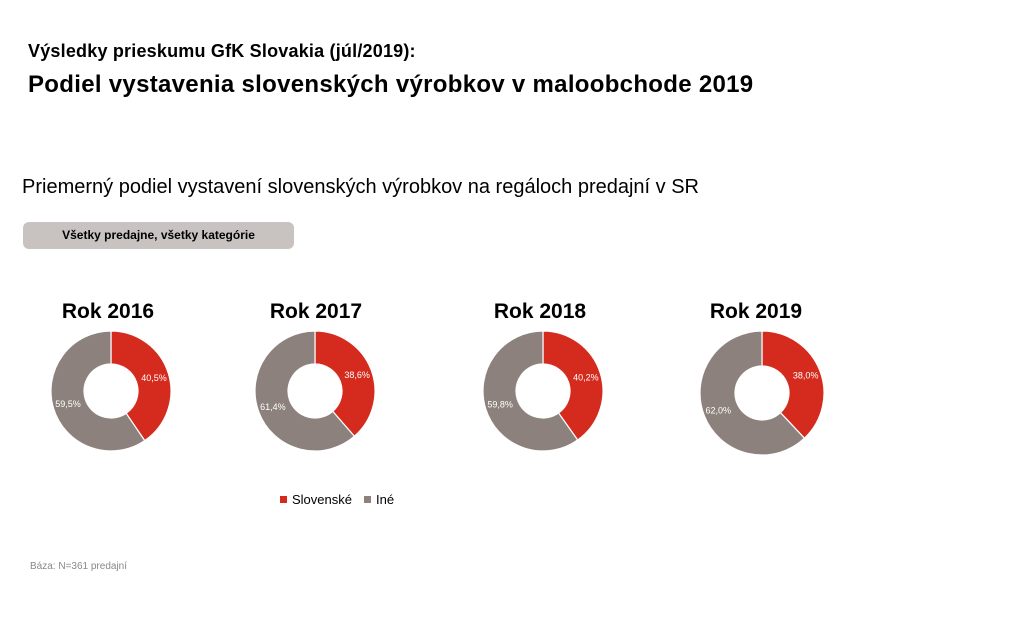 Image resolution: width=1010 pixels, height=631 pixels. What do you see at coordinates (357, 375) in the screenshot?
I see `slice-label: 38,6%` at bounding box center [357, 375].